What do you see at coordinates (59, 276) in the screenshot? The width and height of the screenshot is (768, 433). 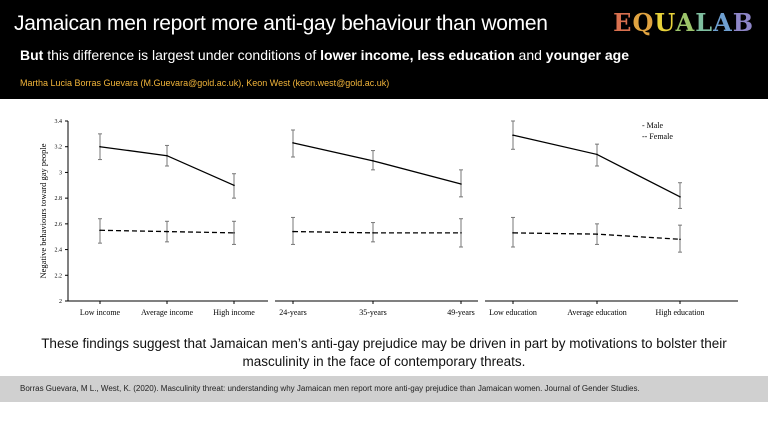 I see `y-tick-label: 2.2` at bounding box center [59, 276].